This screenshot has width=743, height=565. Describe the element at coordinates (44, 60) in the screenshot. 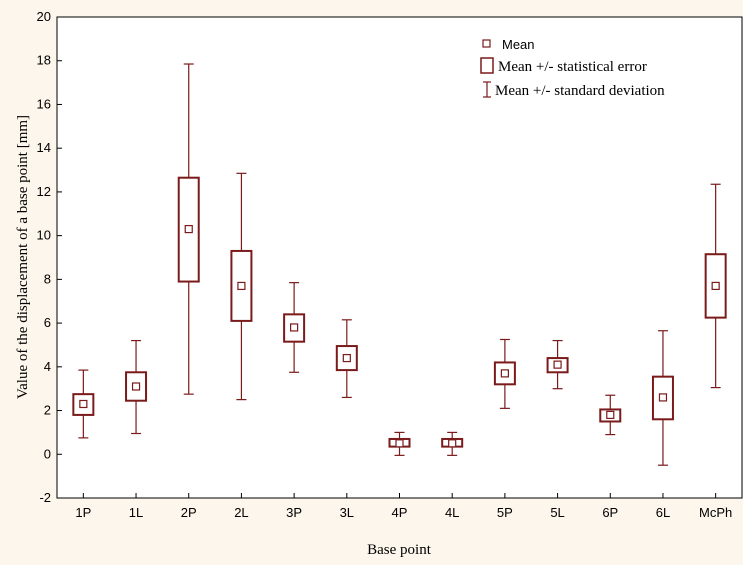

I see `y-tick-label: 18` at that location.